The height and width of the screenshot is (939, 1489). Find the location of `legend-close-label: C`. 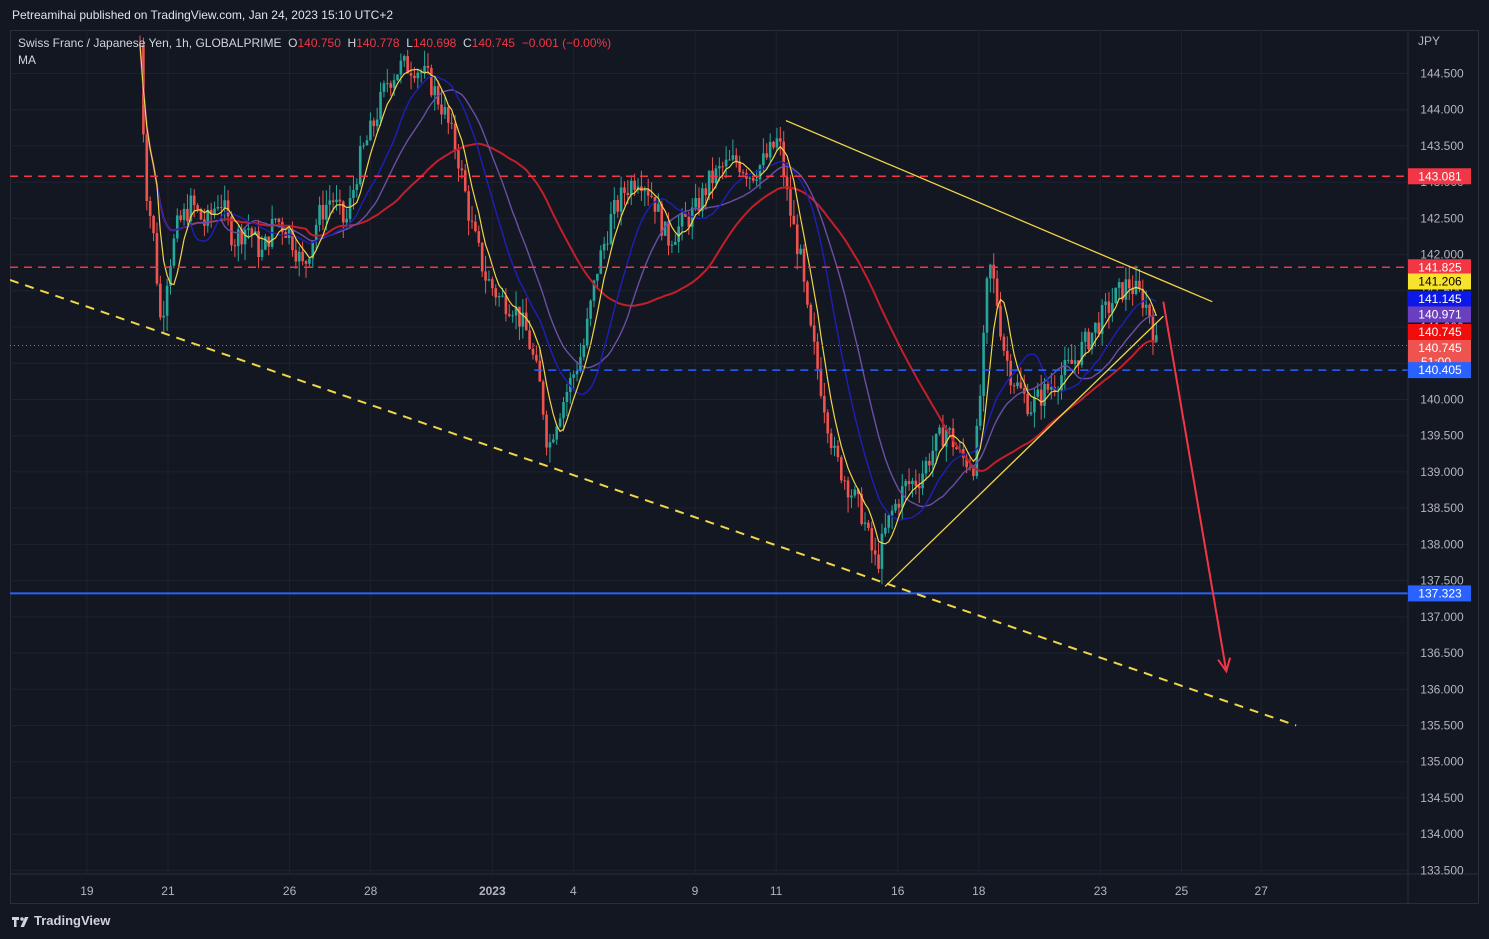

legend-close-label: C is located at coordinates (467, 43).